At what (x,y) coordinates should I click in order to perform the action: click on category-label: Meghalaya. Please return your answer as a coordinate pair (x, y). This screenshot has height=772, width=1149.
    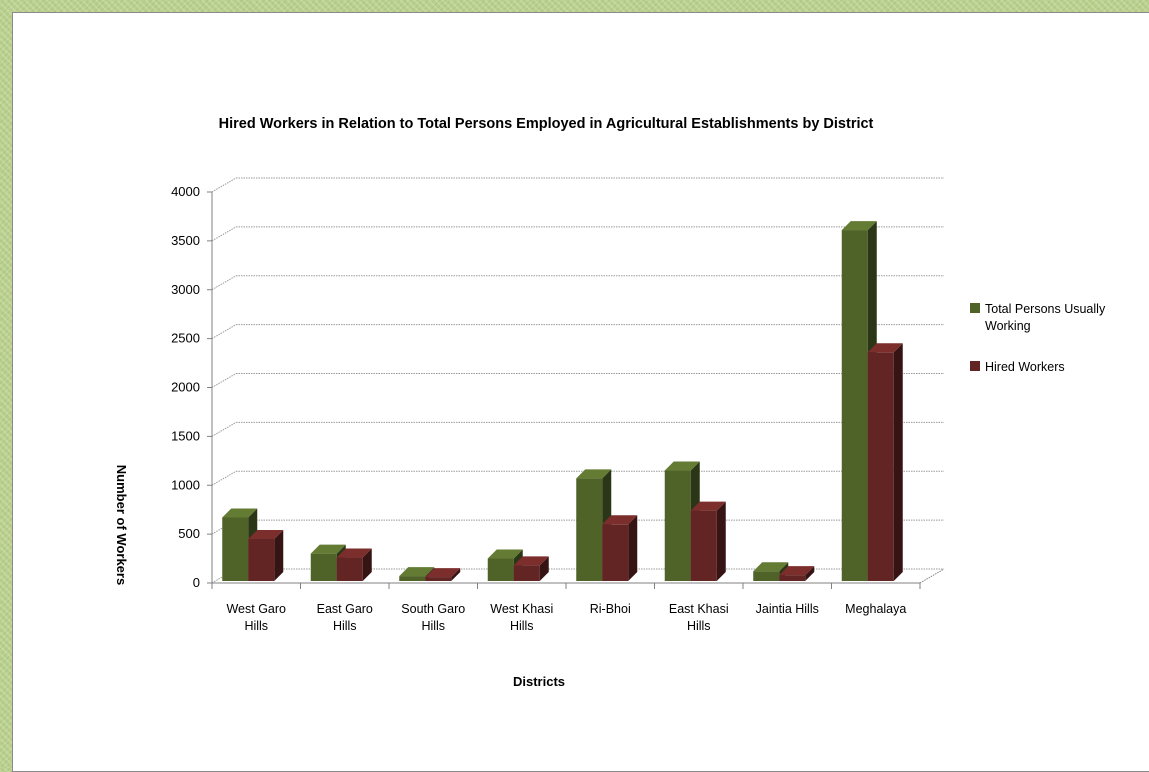
    Looking at the image, I should click on (875, 609).